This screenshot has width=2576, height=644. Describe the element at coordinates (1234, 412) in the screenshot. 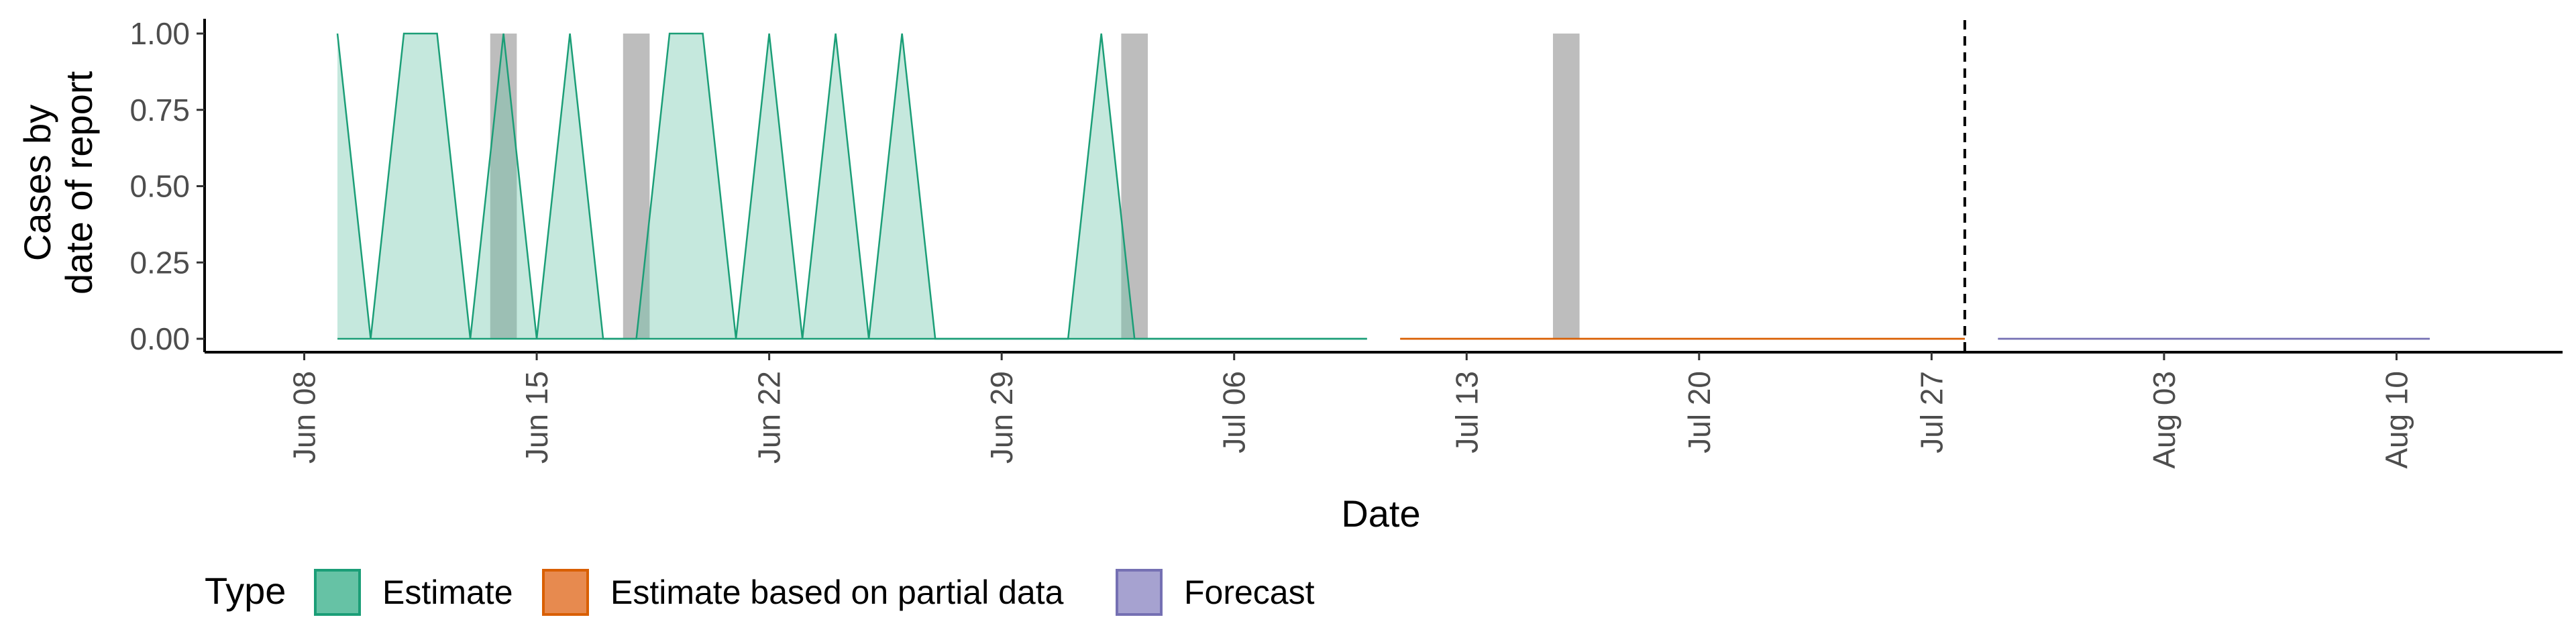

I see `x-tick-label: Jul 06` at that location.